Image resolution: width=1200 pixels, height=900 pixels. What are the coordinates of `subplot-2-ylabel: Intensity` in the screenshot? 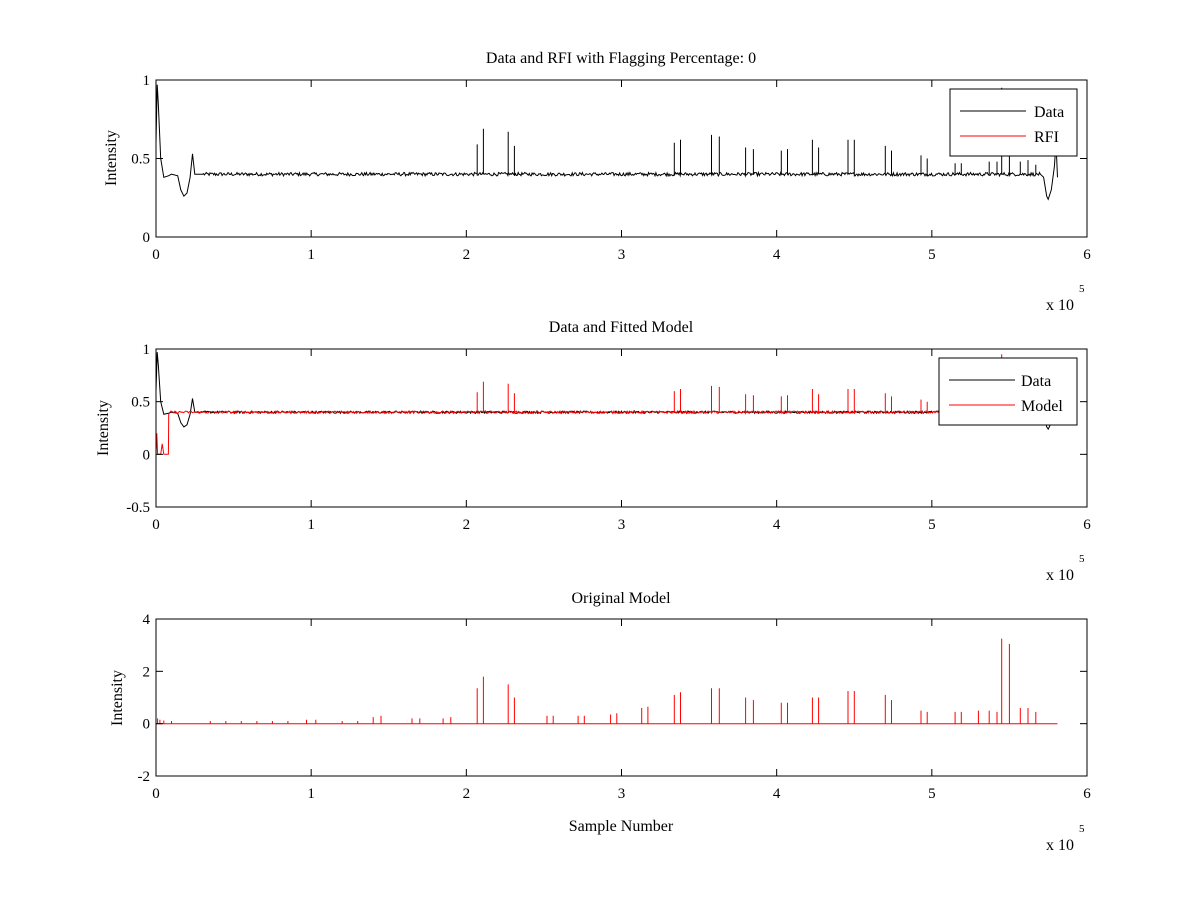 It's located at (103, 428).